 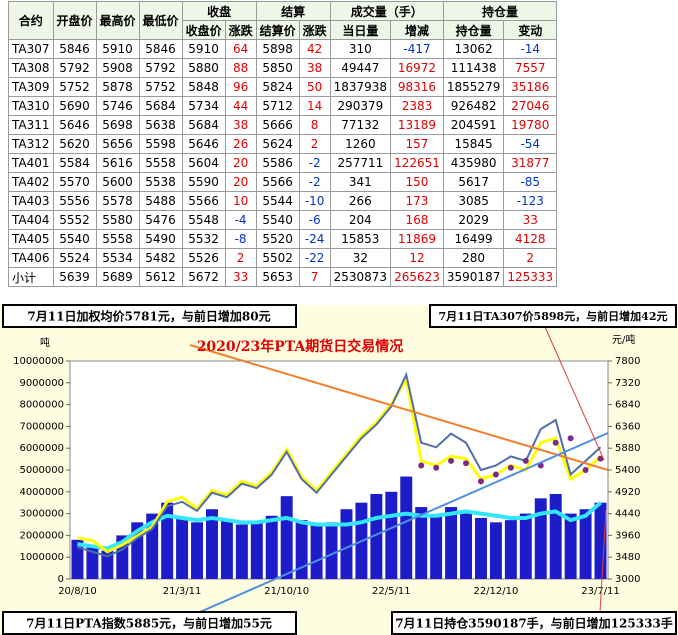 What do you see at coordinates (627, 383) in the screenshot?
I see `y2-tick-label: 7320` at bounding box center [627, 383].